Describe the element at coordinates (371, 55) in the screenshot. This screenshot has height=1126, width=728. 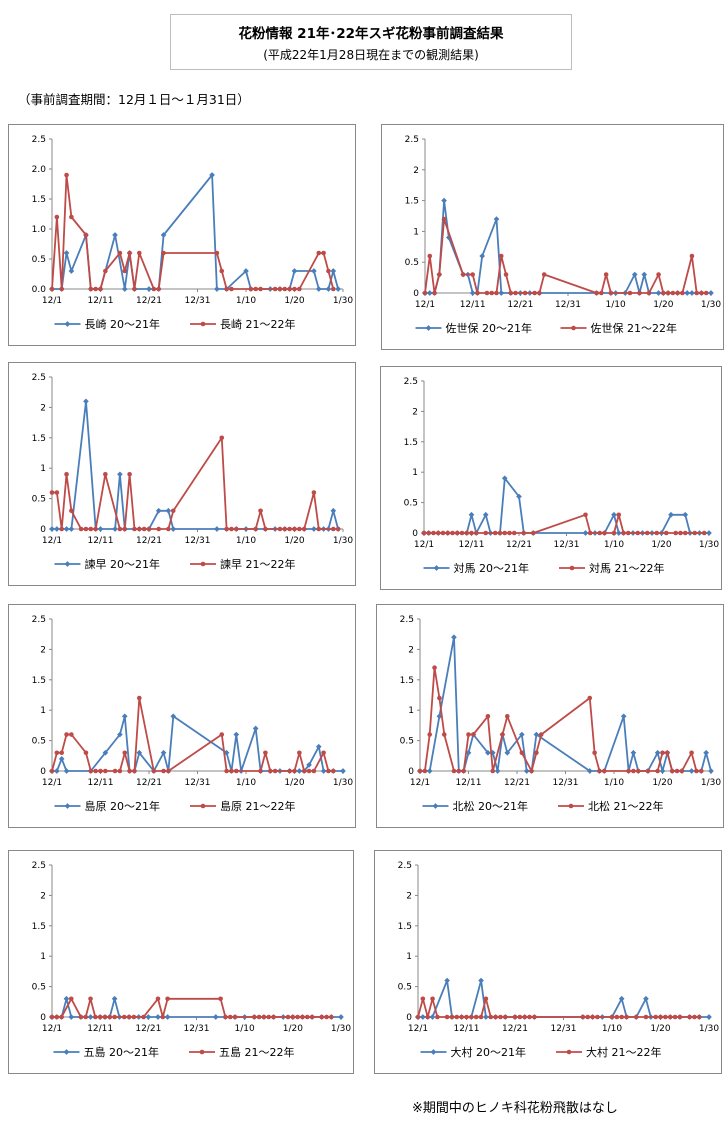
I see `page-subtitle: (平成22年1月28日現在までの観測結果)` at that location.